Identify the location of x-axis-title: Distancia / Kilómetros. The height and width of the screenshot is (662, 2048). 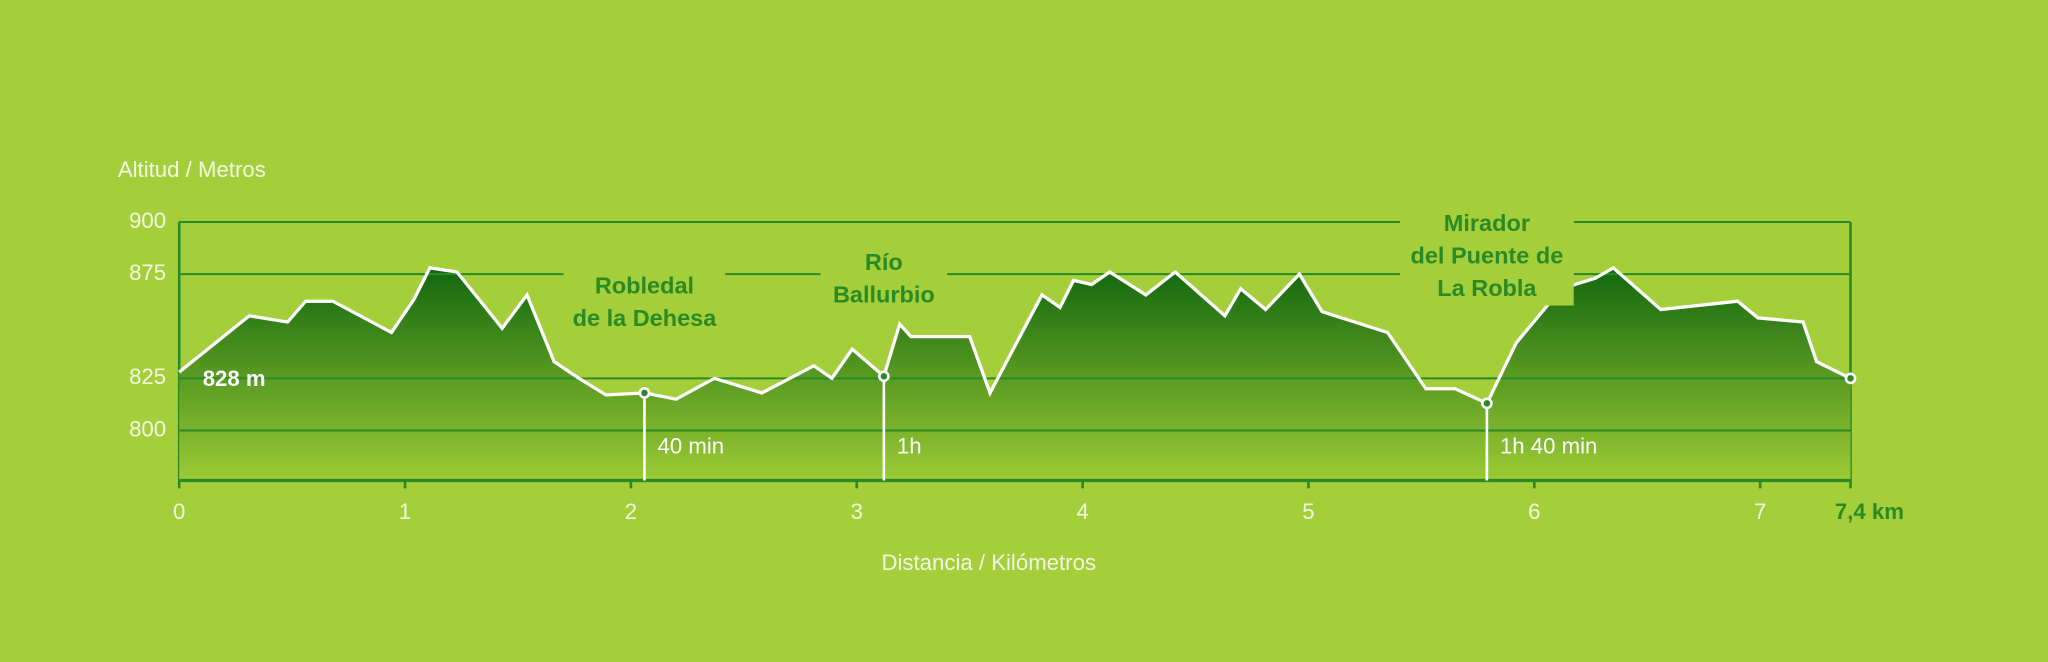
(988, 562).